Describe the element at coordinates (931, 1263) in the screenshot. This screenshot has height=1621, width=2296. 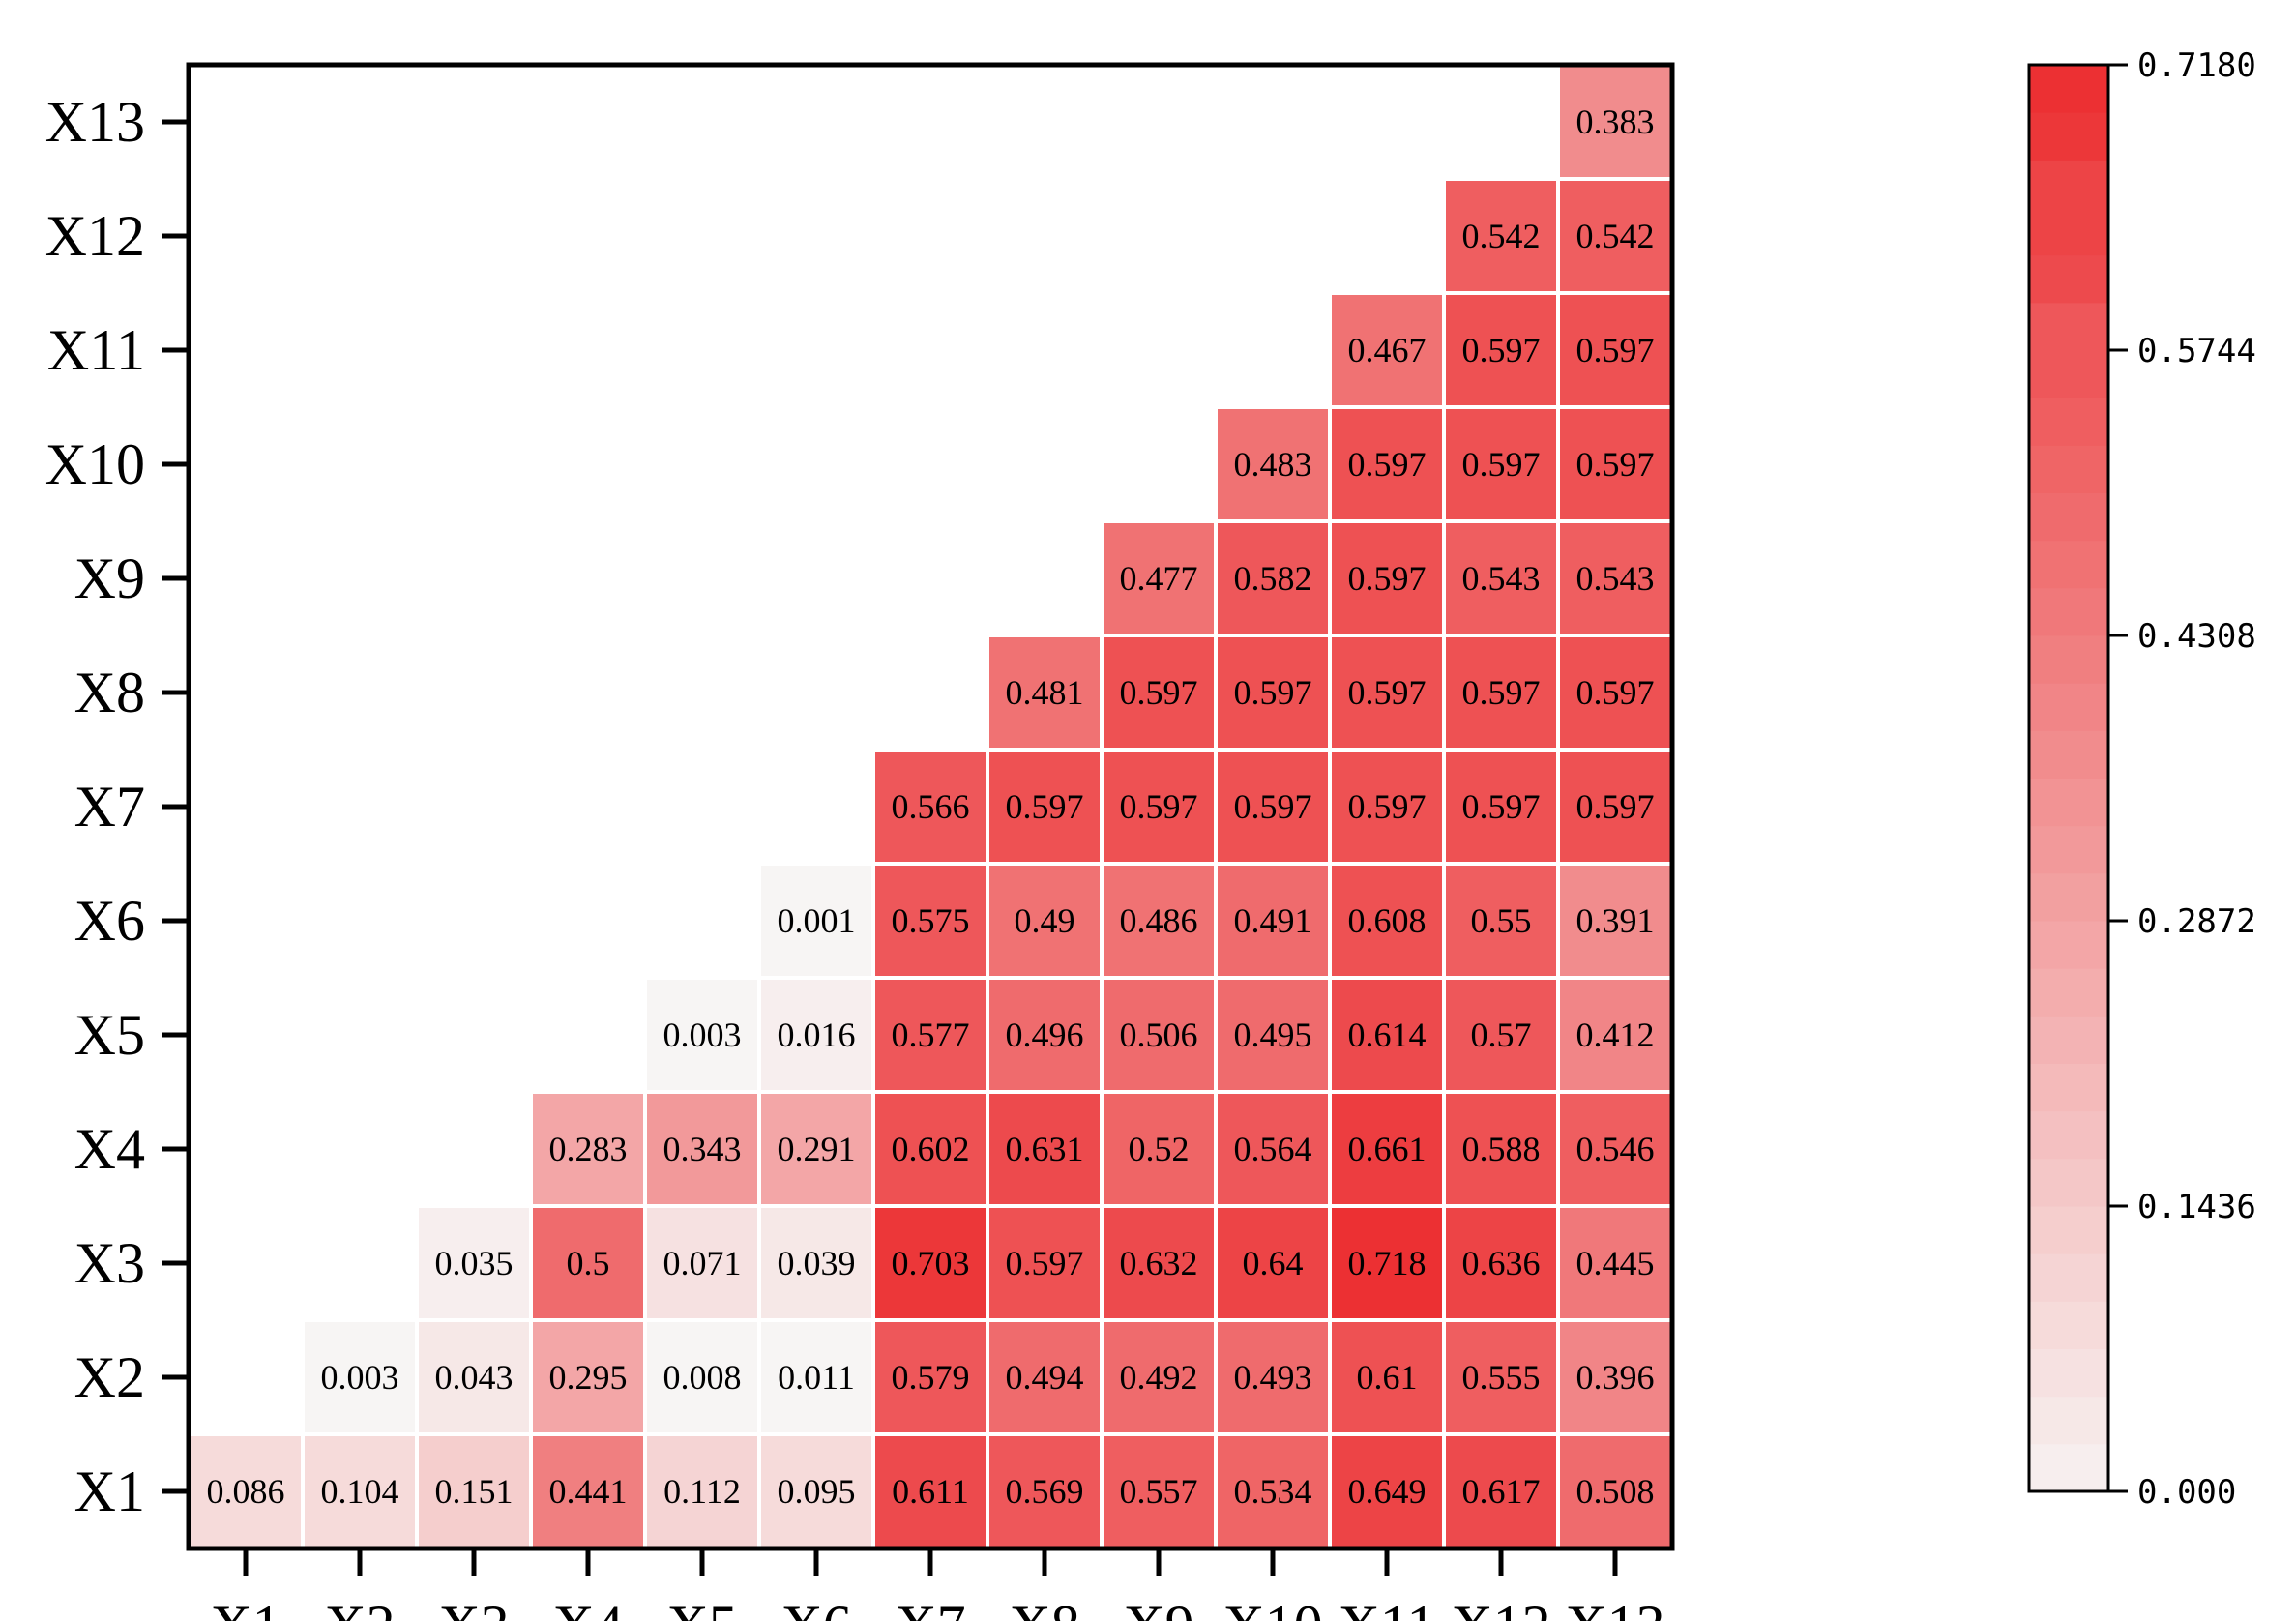
I see `cell-value-label: 0.703` at that location.